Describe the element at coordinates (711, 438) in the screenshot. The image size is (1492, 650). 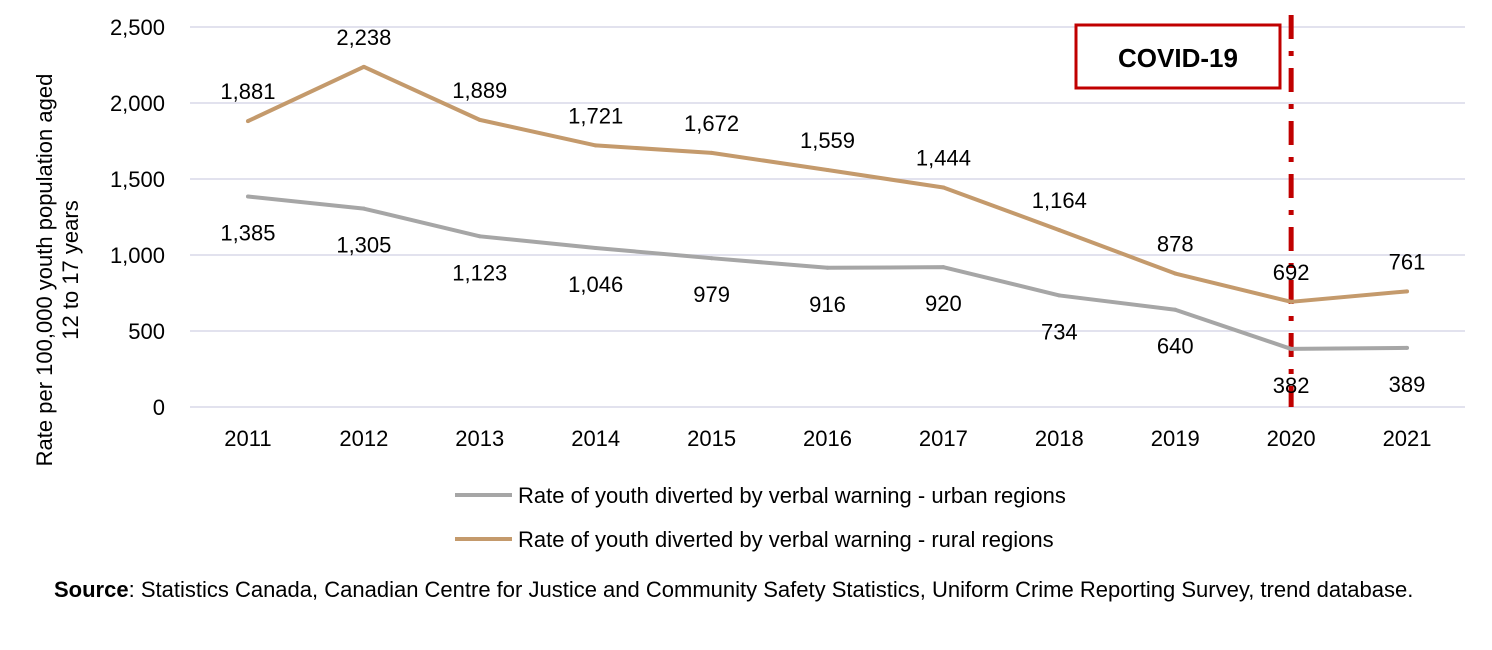
I see `x-tick-label: 2015` at that location.